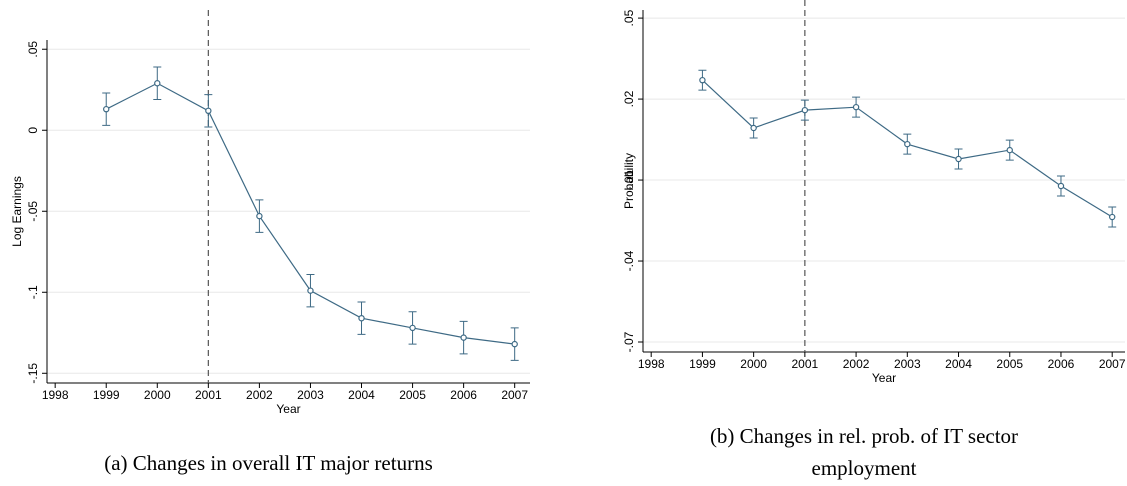 Image resolution: width=1127 pixels, height=486 pixels. I want to click on y-tick-label: -.15, so click(33, 373).